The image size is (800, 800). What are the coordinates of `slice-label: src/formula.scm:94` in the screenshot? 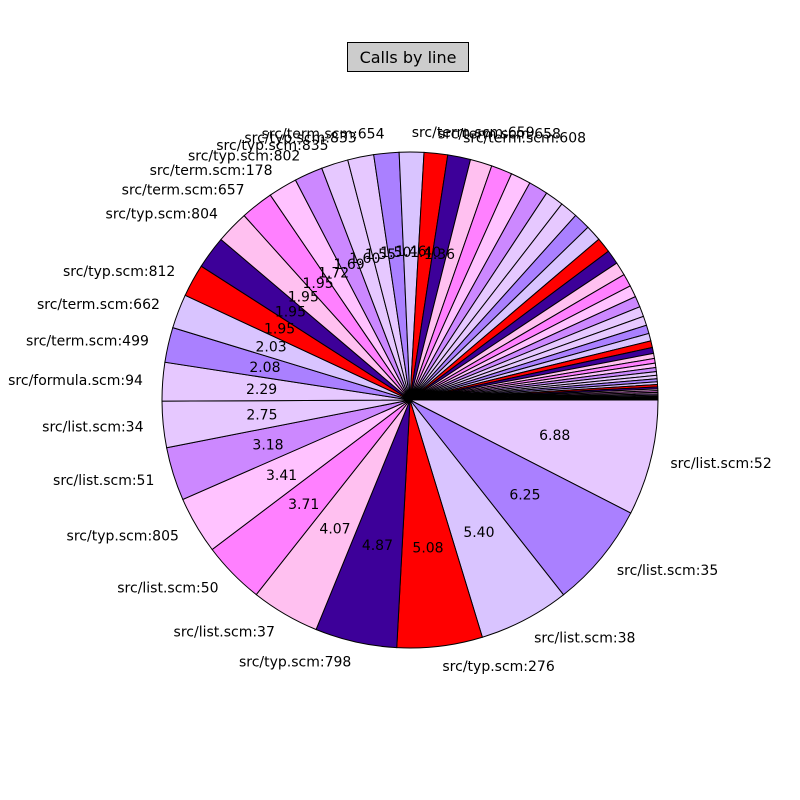 It's located at (75, 381).